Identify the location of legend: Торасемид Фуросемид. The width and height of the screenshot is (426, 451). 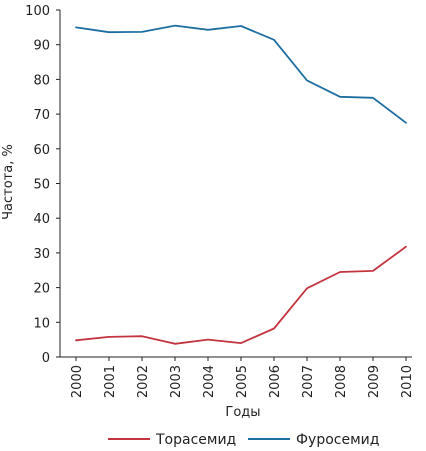
(243, 440).